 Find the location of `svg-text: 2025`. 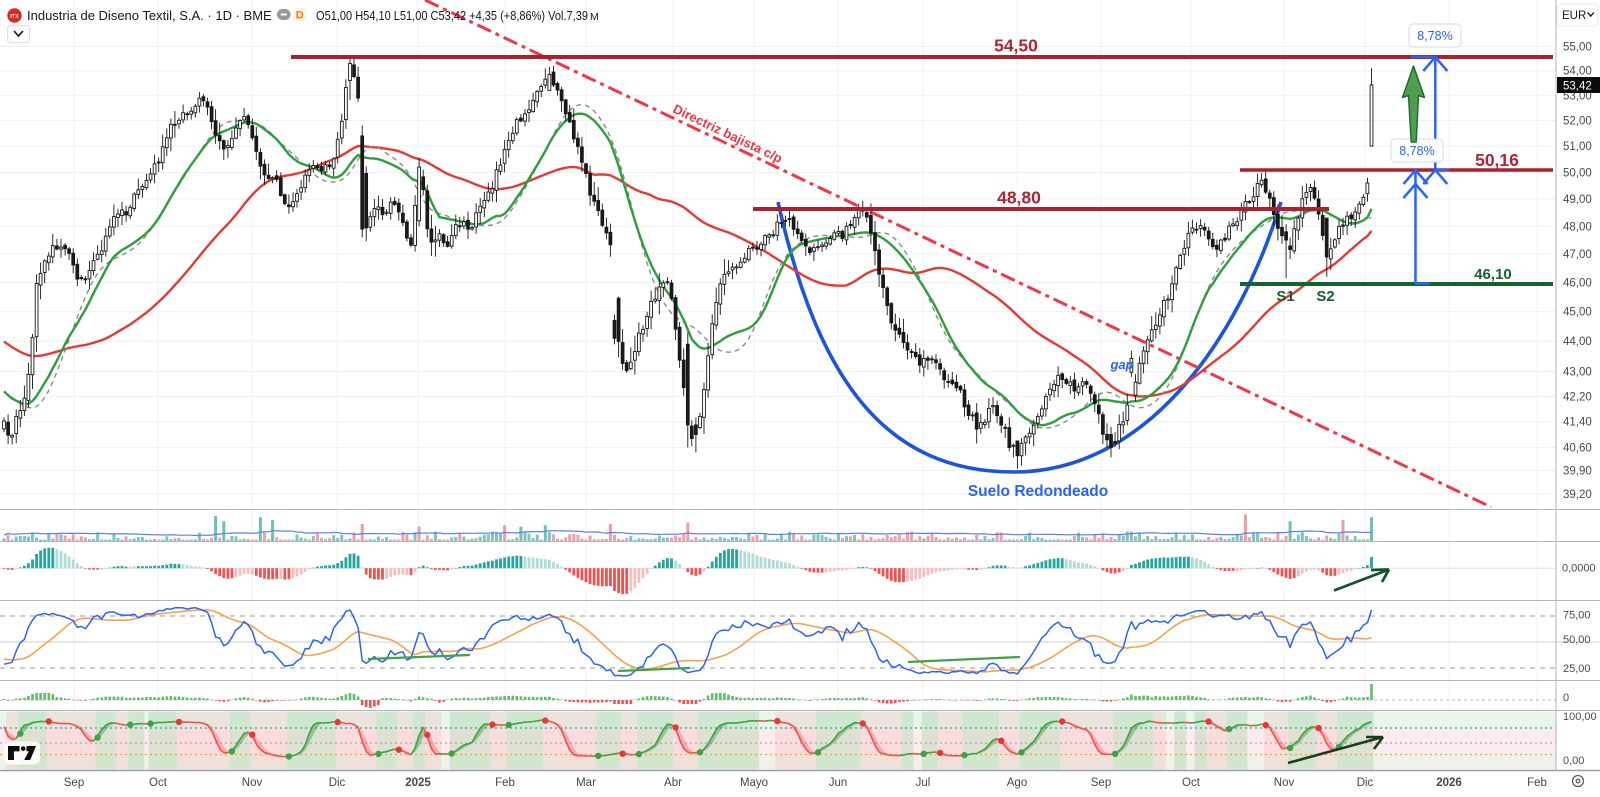

svg-text: 2025 is located at coordinates (418, 783).